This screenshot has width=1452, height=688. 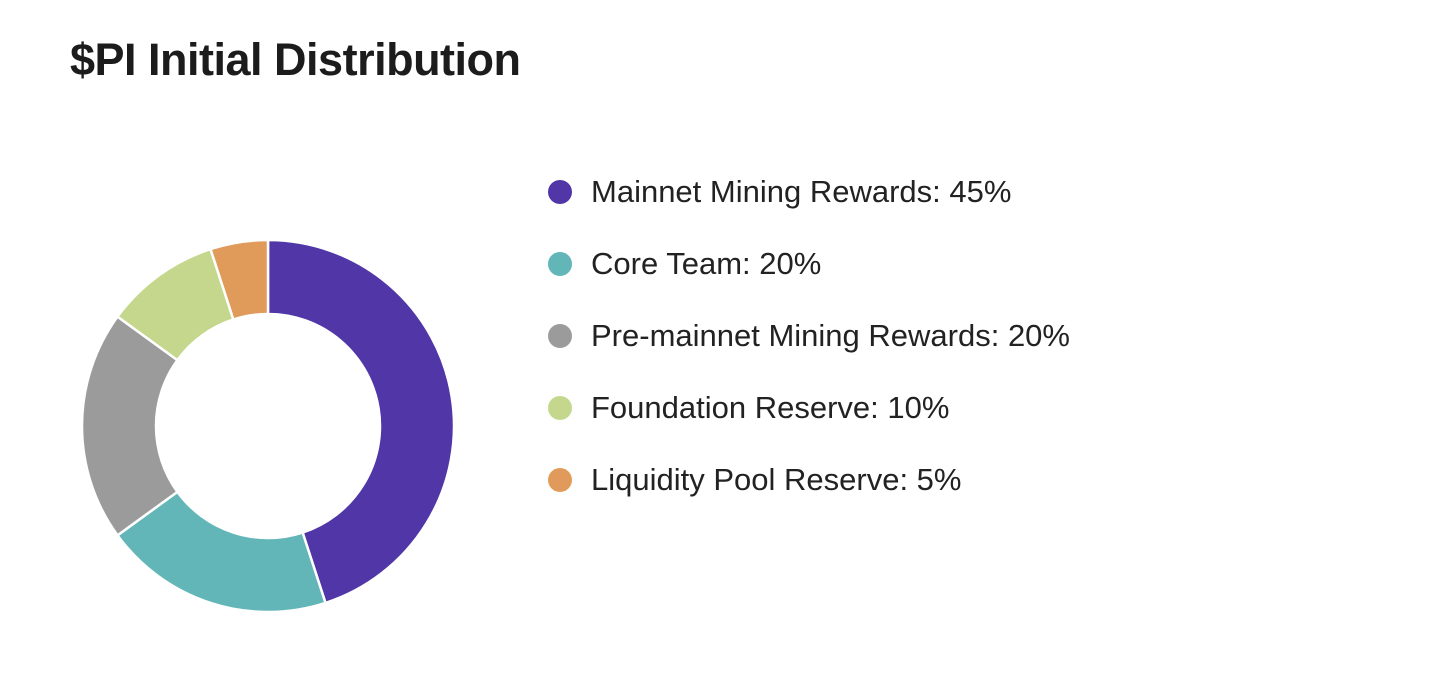 What do you see at coordinates (830, 335) in the screenshot?
I see `legend-label: Pre-mainnet Mining Rewards: 20%` at bounding box center [830, 335].